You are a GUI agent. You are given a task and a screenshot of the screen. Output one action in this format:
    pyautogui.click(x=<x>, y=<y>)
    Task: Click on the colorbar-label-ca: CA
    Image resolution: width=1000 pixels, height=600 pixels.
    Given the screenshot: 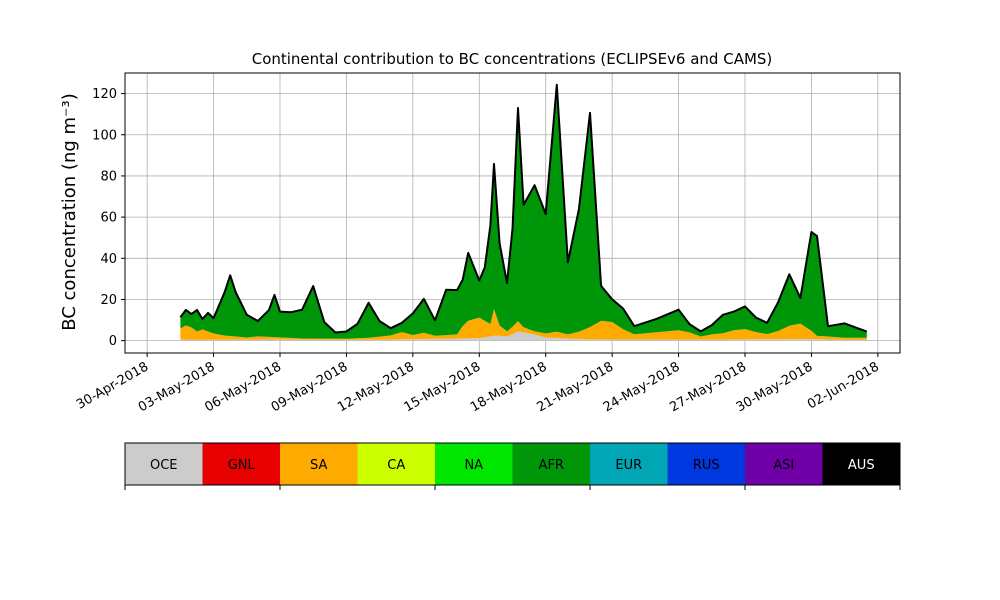 What is the action you would take?
    pyautogui.click(x=396, y=465)
    